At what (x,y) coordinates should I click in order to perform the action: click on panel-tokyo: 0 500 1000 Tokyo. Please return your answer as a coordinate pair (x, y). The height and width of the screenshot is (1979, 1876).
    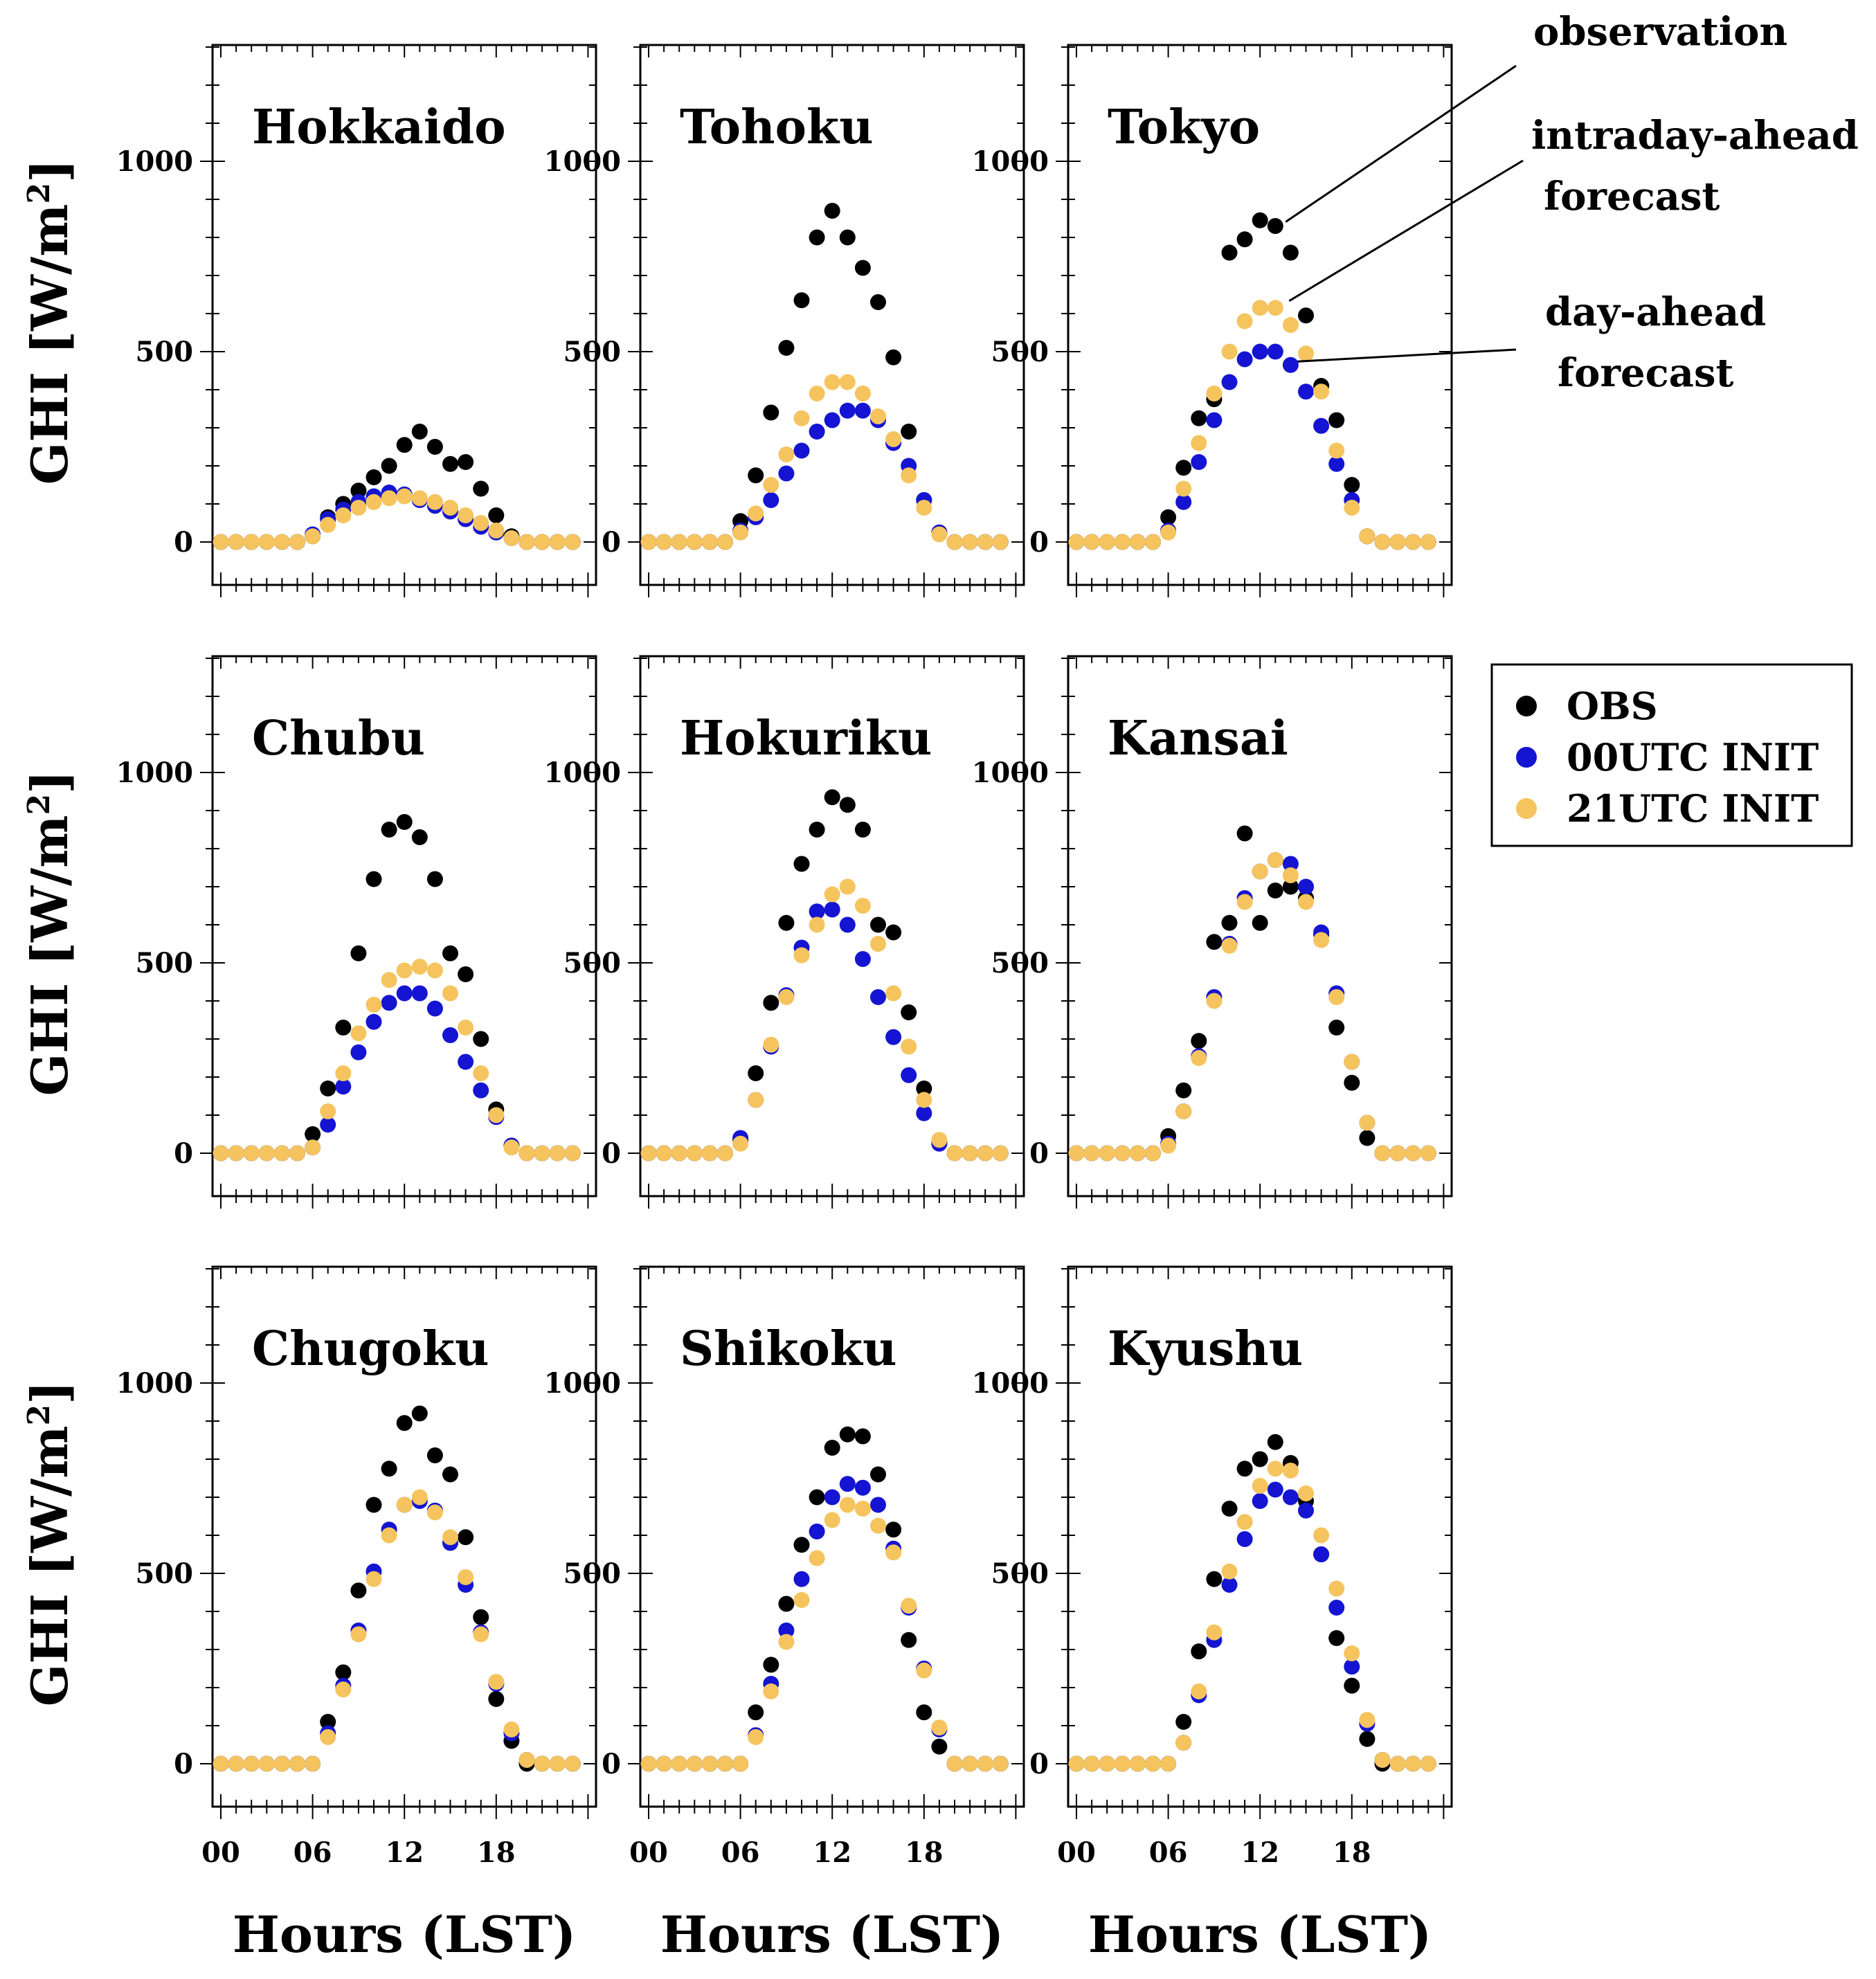
    Looking at the image, I should click on (1212, 320).